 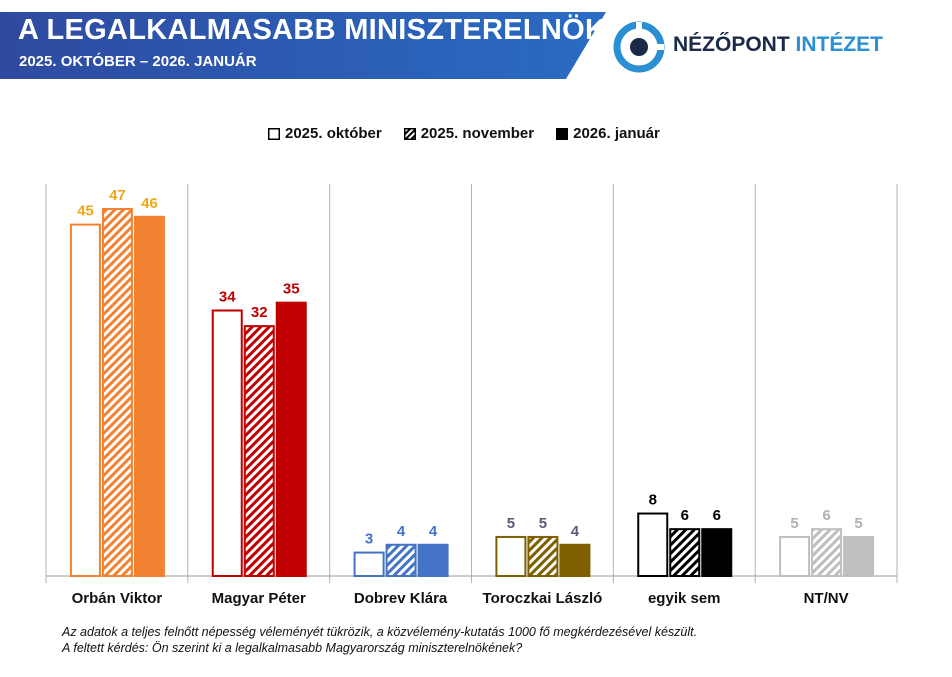 What do you see at coordinates (858, 523) in the screenshot?
I see `data-label-5-2: 5` at bounding box center [858, 523].